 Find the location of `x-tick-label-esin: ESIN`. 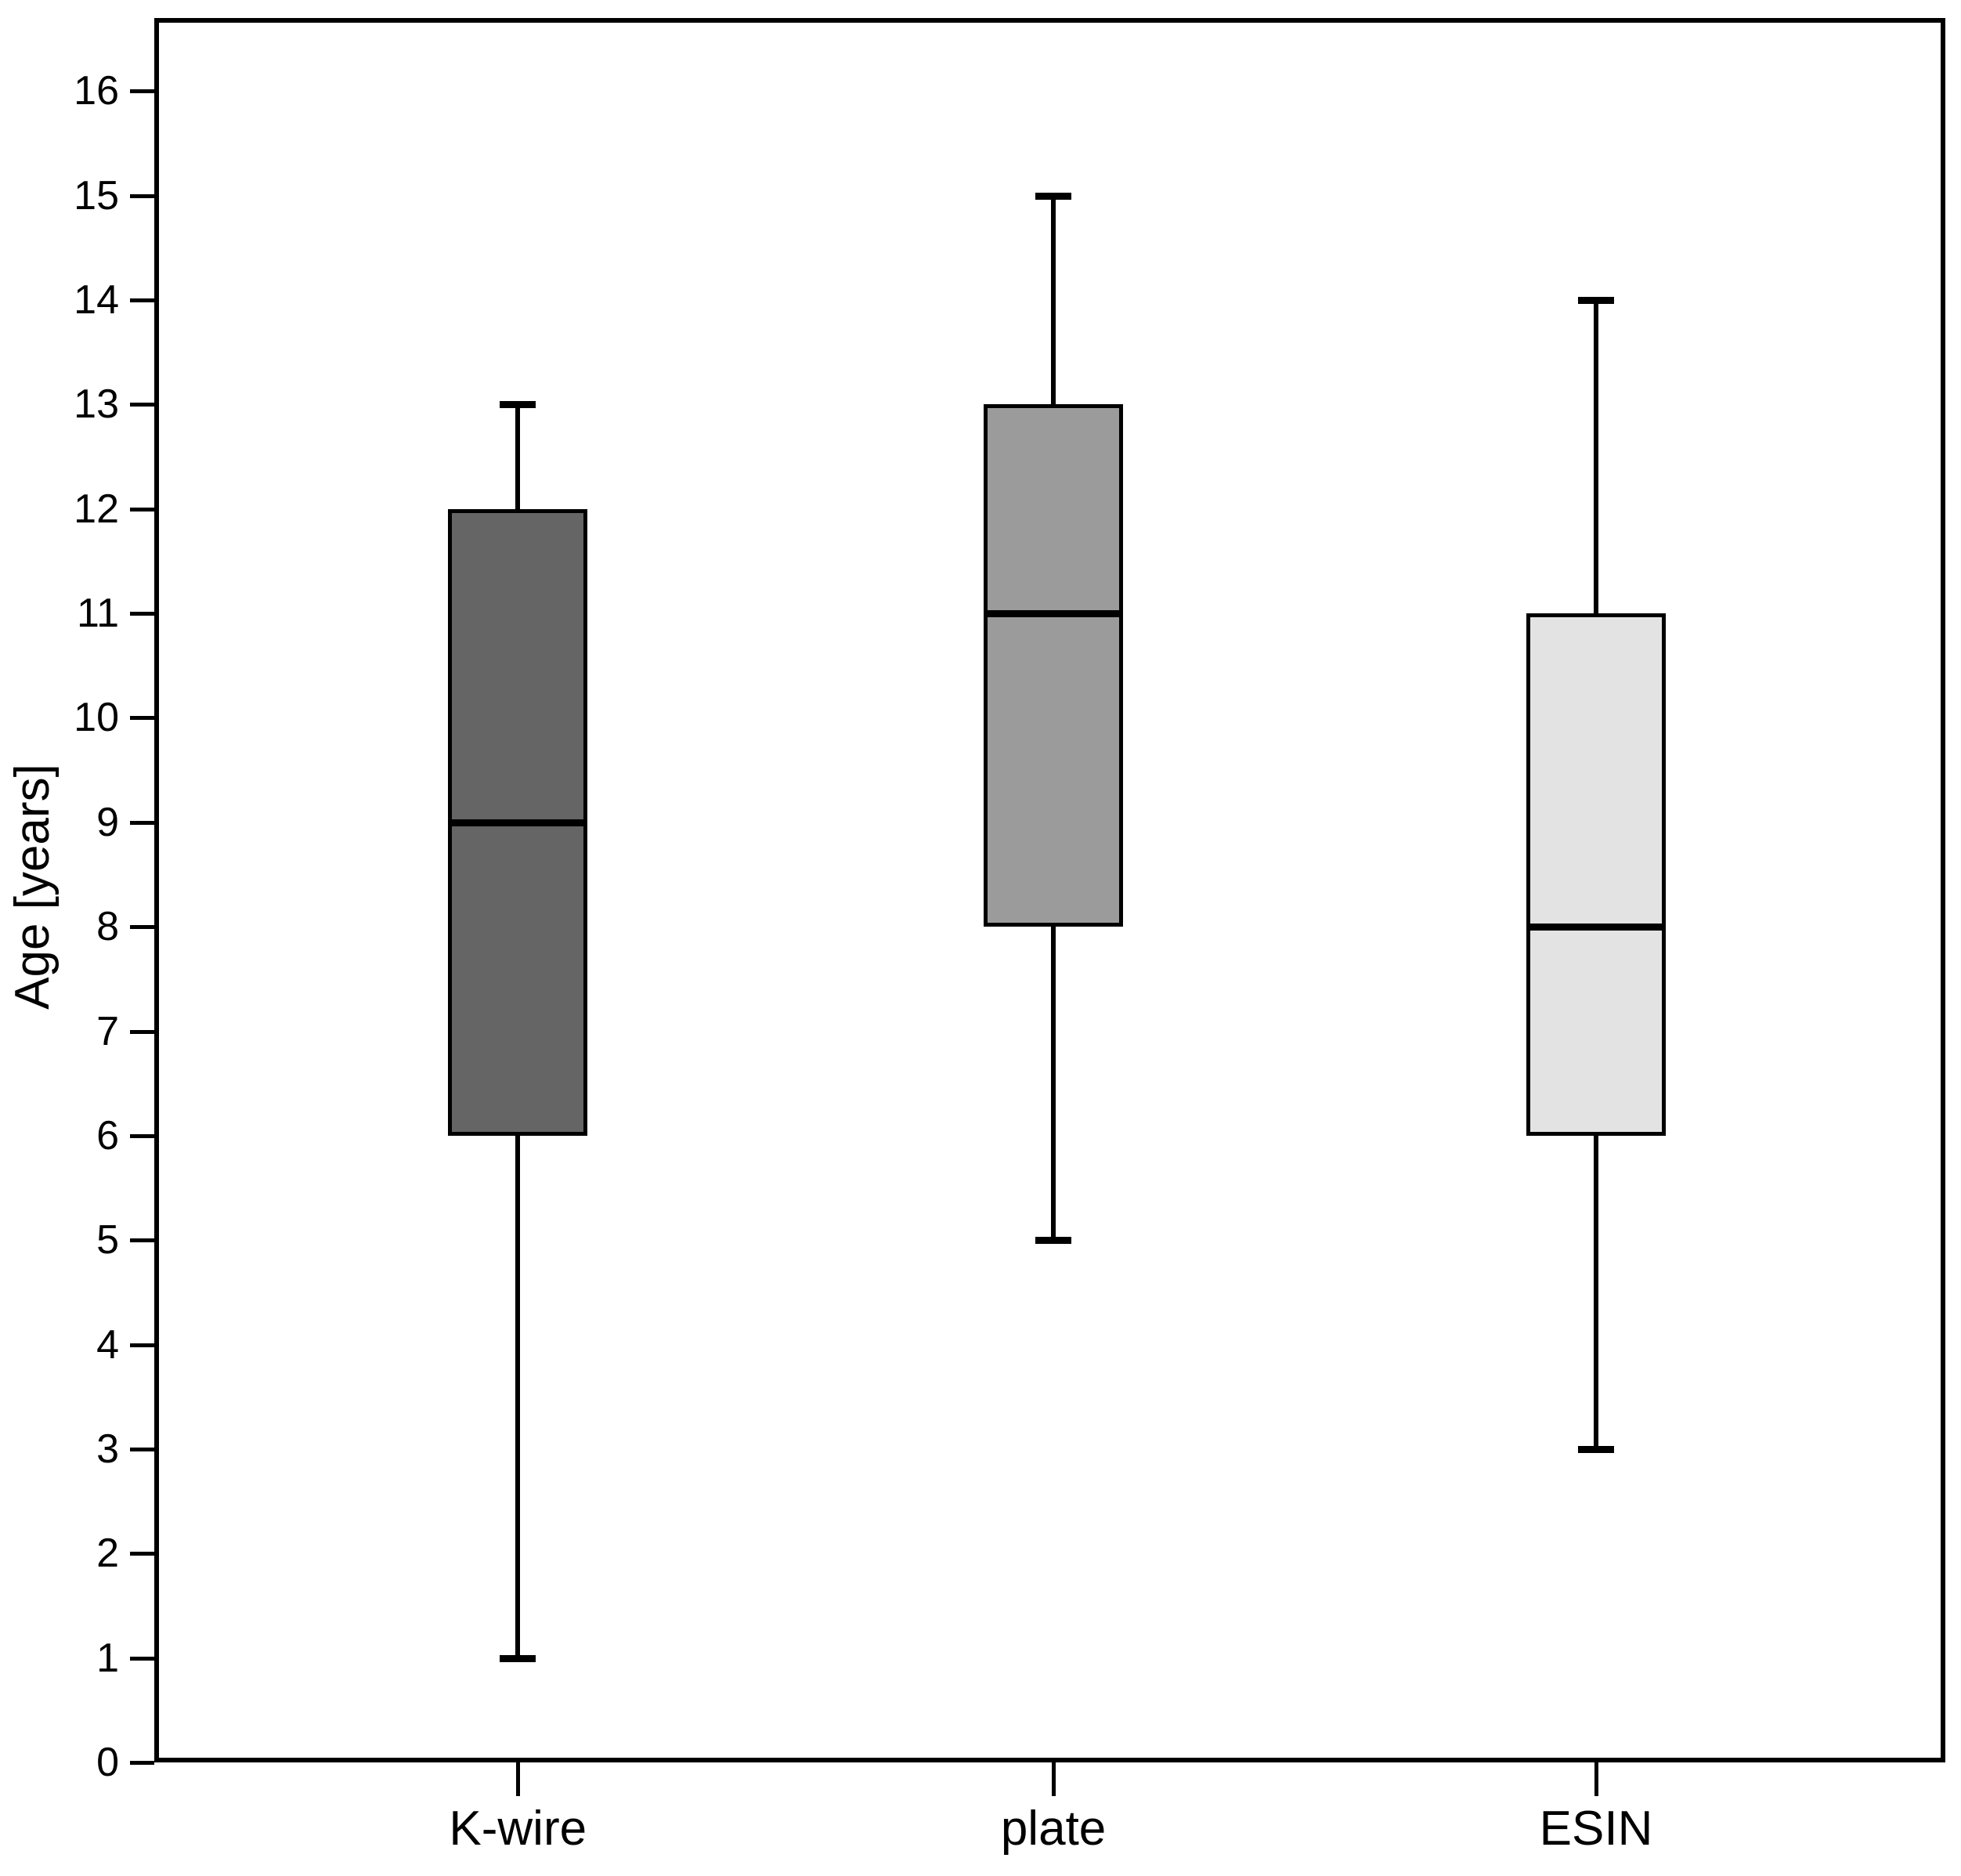

x-tick-label-esin: ESIN is located at coordinates (1596, 1829).